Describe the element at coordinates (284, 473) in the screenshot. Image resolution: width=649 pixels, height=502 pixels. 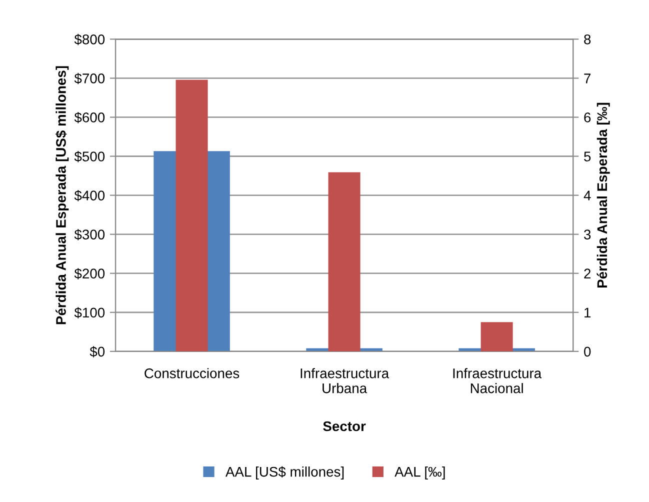
I see `legend-label: AAL [US$ millones]` at that location.